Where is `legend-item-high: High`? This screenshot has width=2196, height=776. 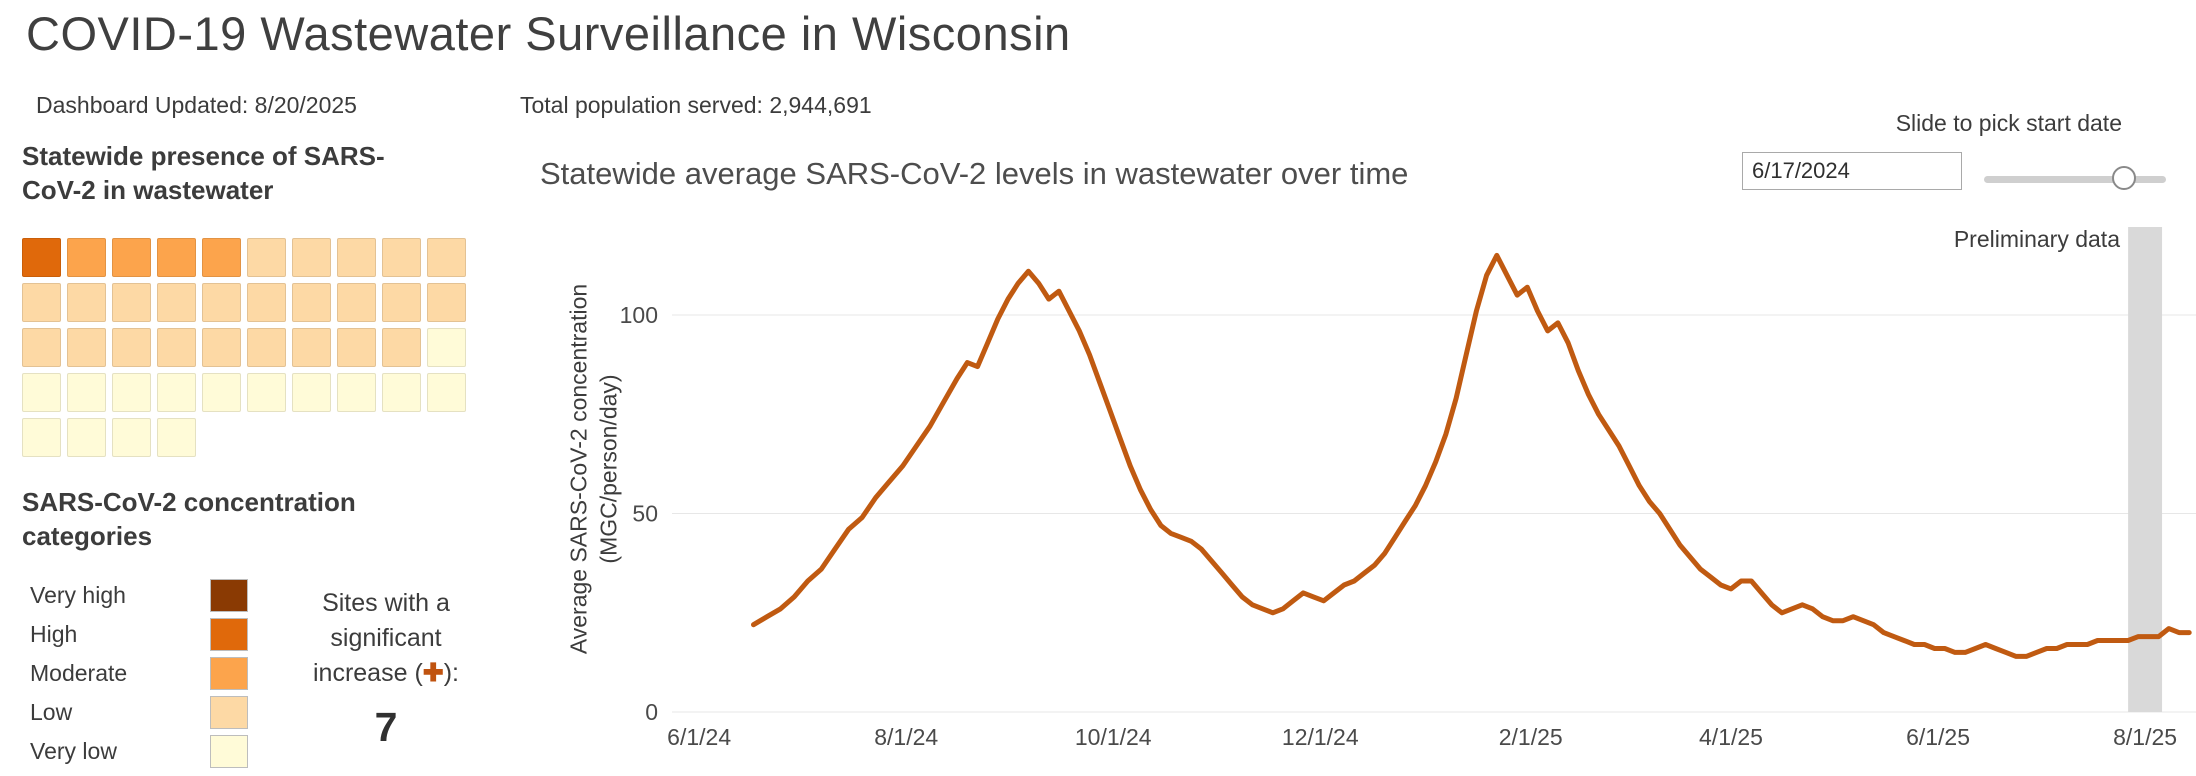
legend-item-high: High is located at coordinates (139, 634).